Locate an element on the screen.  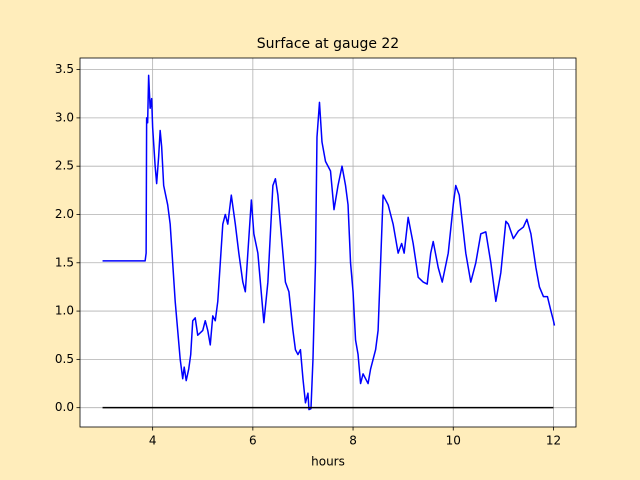
y-tick-label: 3.0 is located at coordinates (64, 117).